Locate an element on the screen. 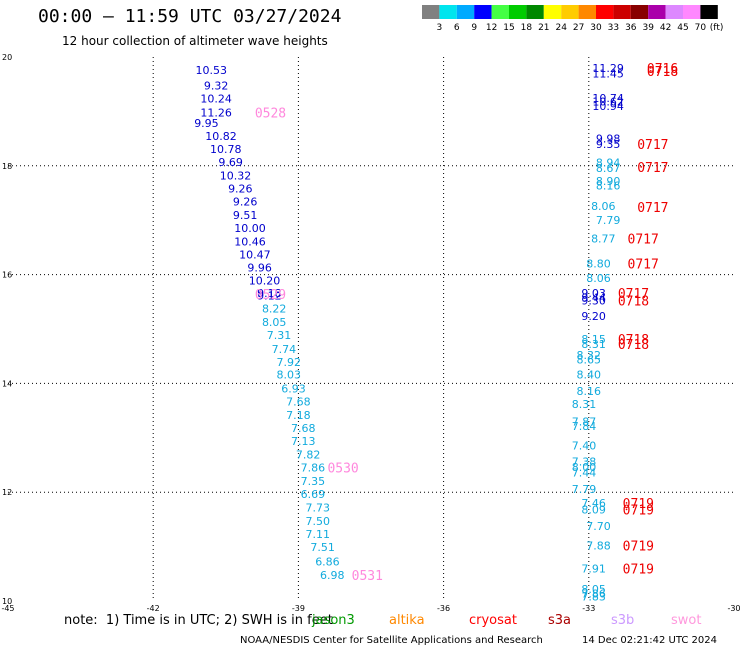  data-point-label: 8.40 is located at coordinates (589, 375).